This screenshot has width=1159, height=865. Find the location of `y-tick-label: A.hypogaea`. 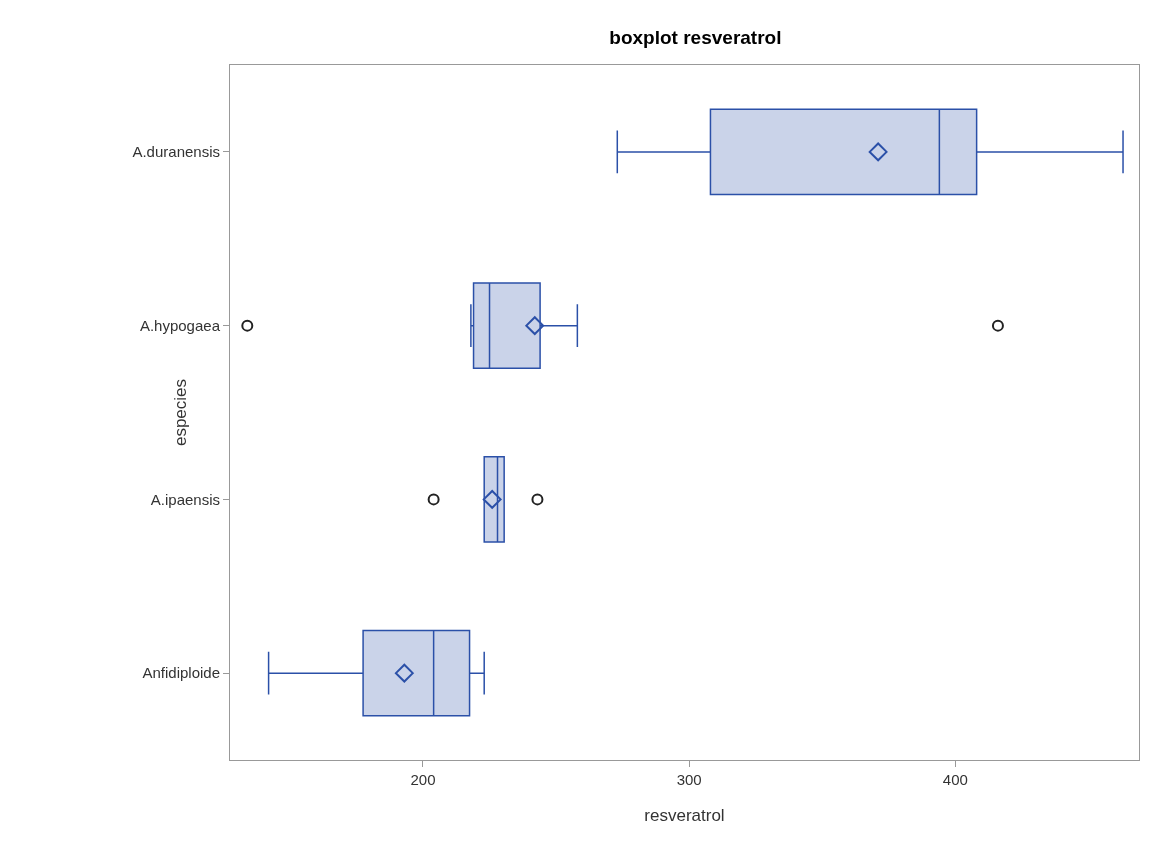

y-tick-label: A.hypogaea is located at coordinates (180, 325).